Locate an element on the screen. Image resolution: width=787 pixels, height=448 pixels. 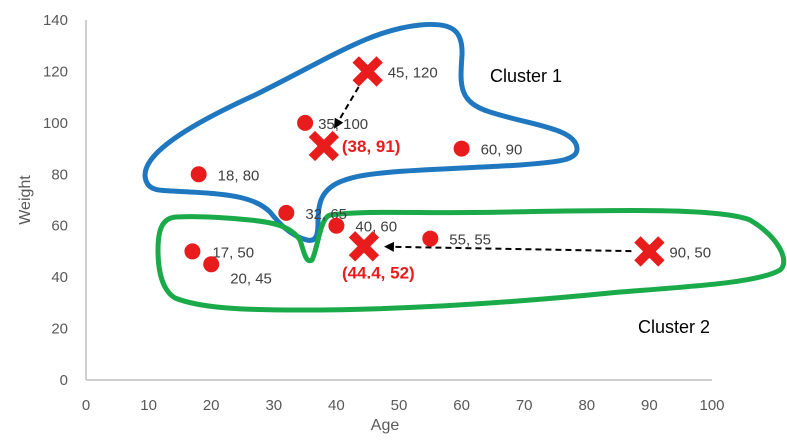
y-tick-label: 100 is located at coordinates (55, 123).